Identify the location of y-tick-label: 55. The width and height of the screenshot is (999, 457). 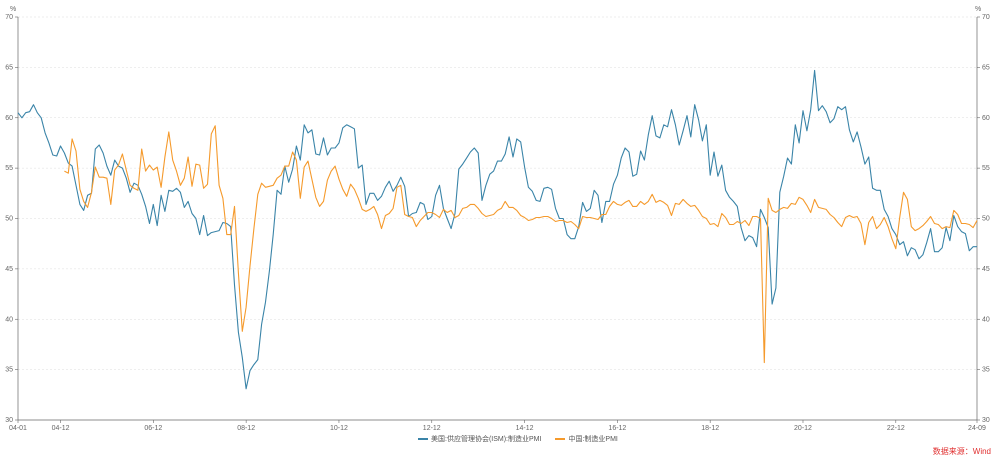
(9, 168).